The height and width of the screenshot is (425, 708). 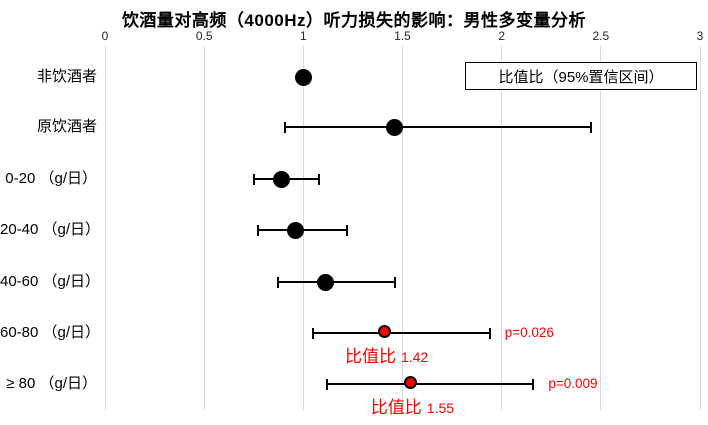 I want to click on or-annotation: 比值比 1.55, so click(x=412, y=405).